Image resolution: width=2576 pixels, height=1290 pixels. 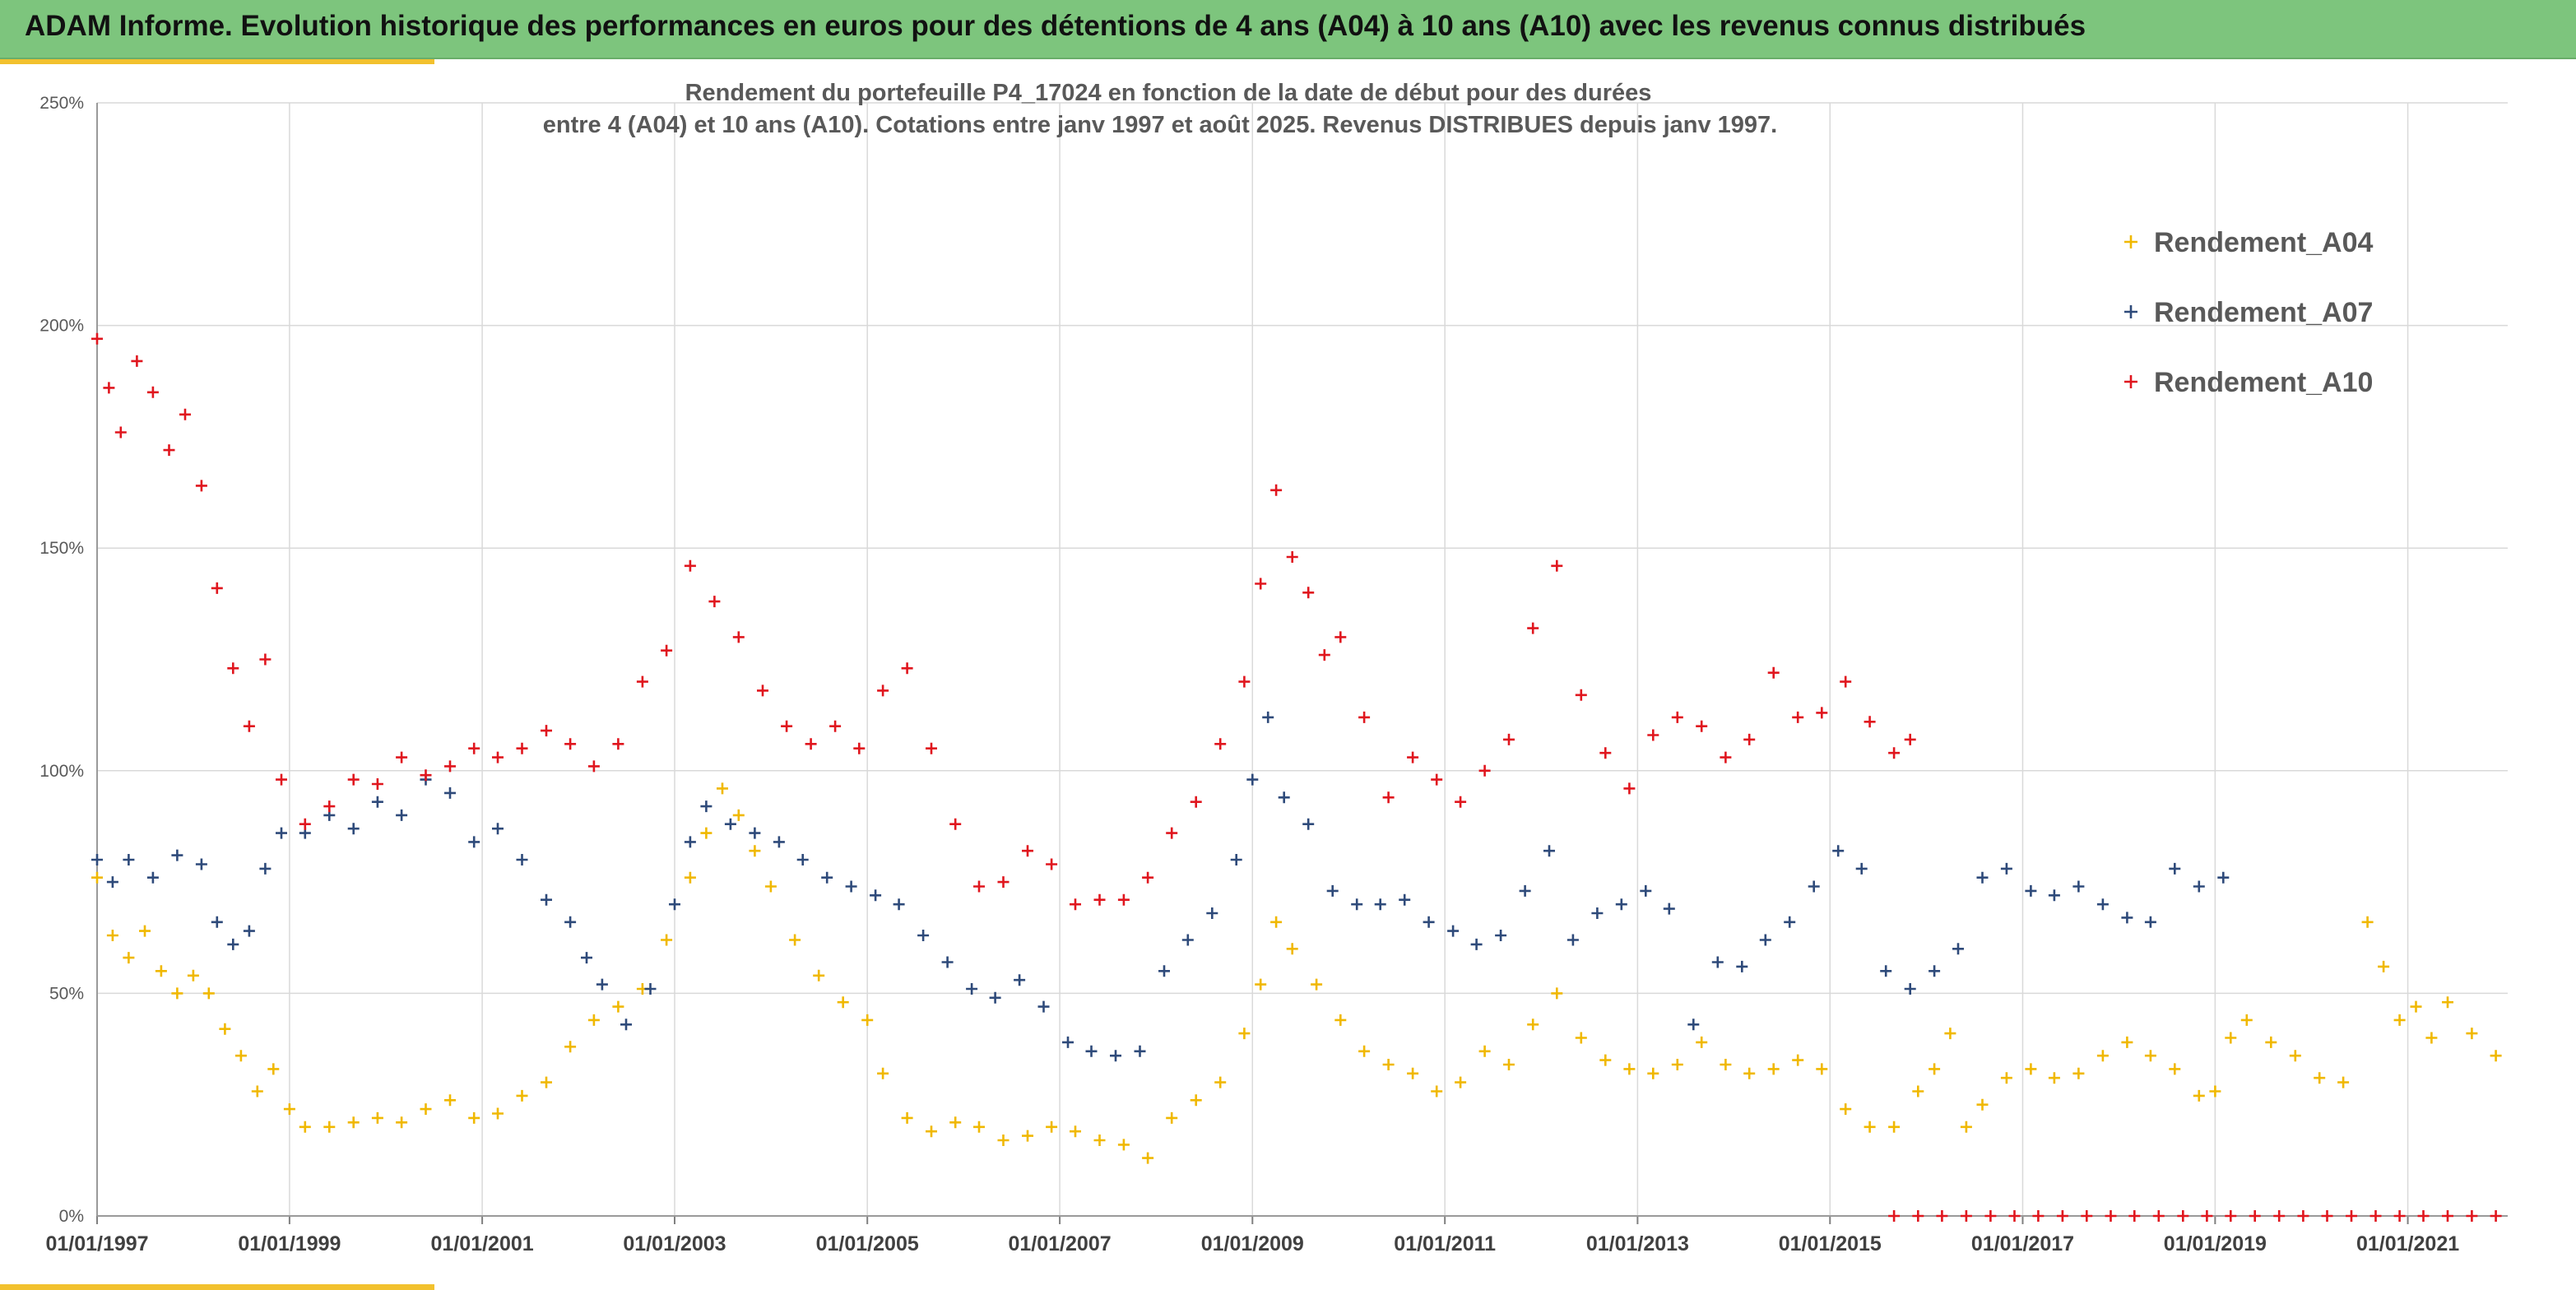 I want to click on y-tick-label: 200%, so click(x=62, y=326).